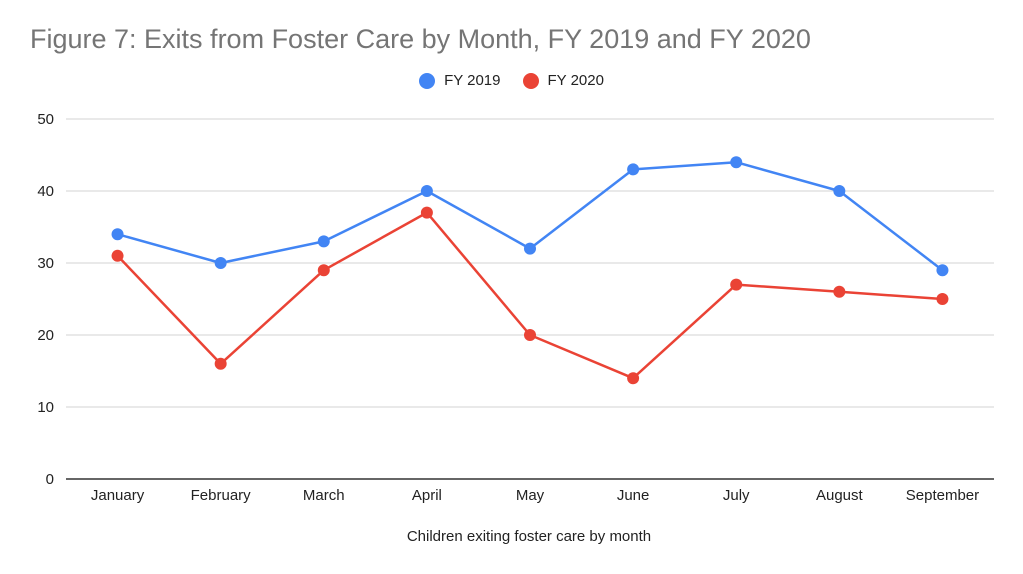  I want to click on x-tick-label: April, so click(427, 495).